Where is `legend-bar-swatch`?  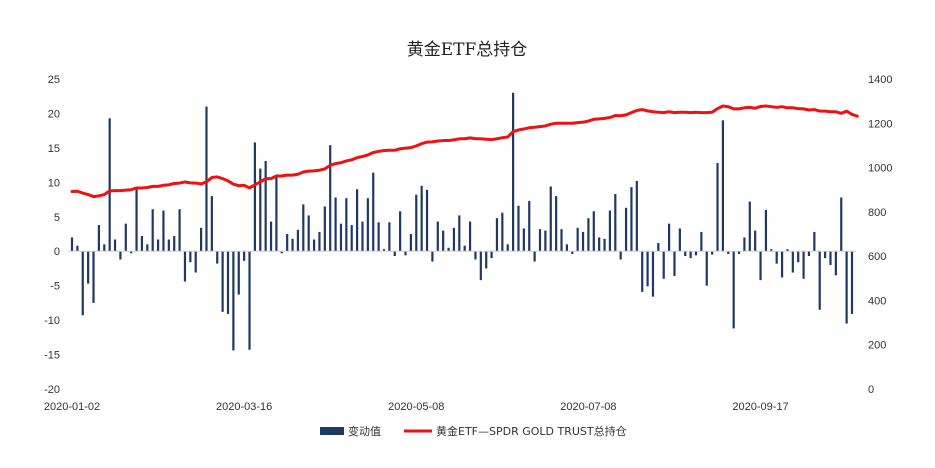
legend-bar-swatch is located at coordinates (332, 431).